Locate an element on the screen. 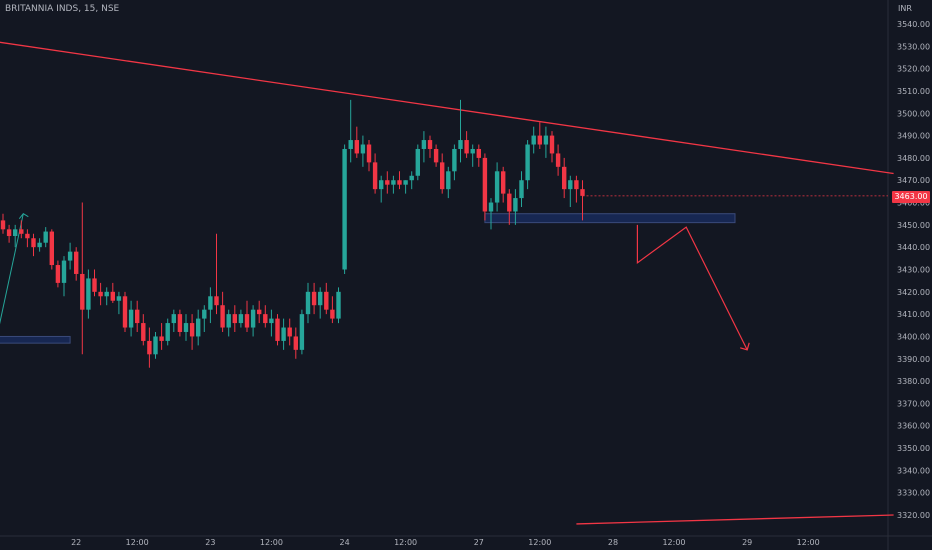  y-tick-label: 3450.00 is located at coordinates (913, 225).